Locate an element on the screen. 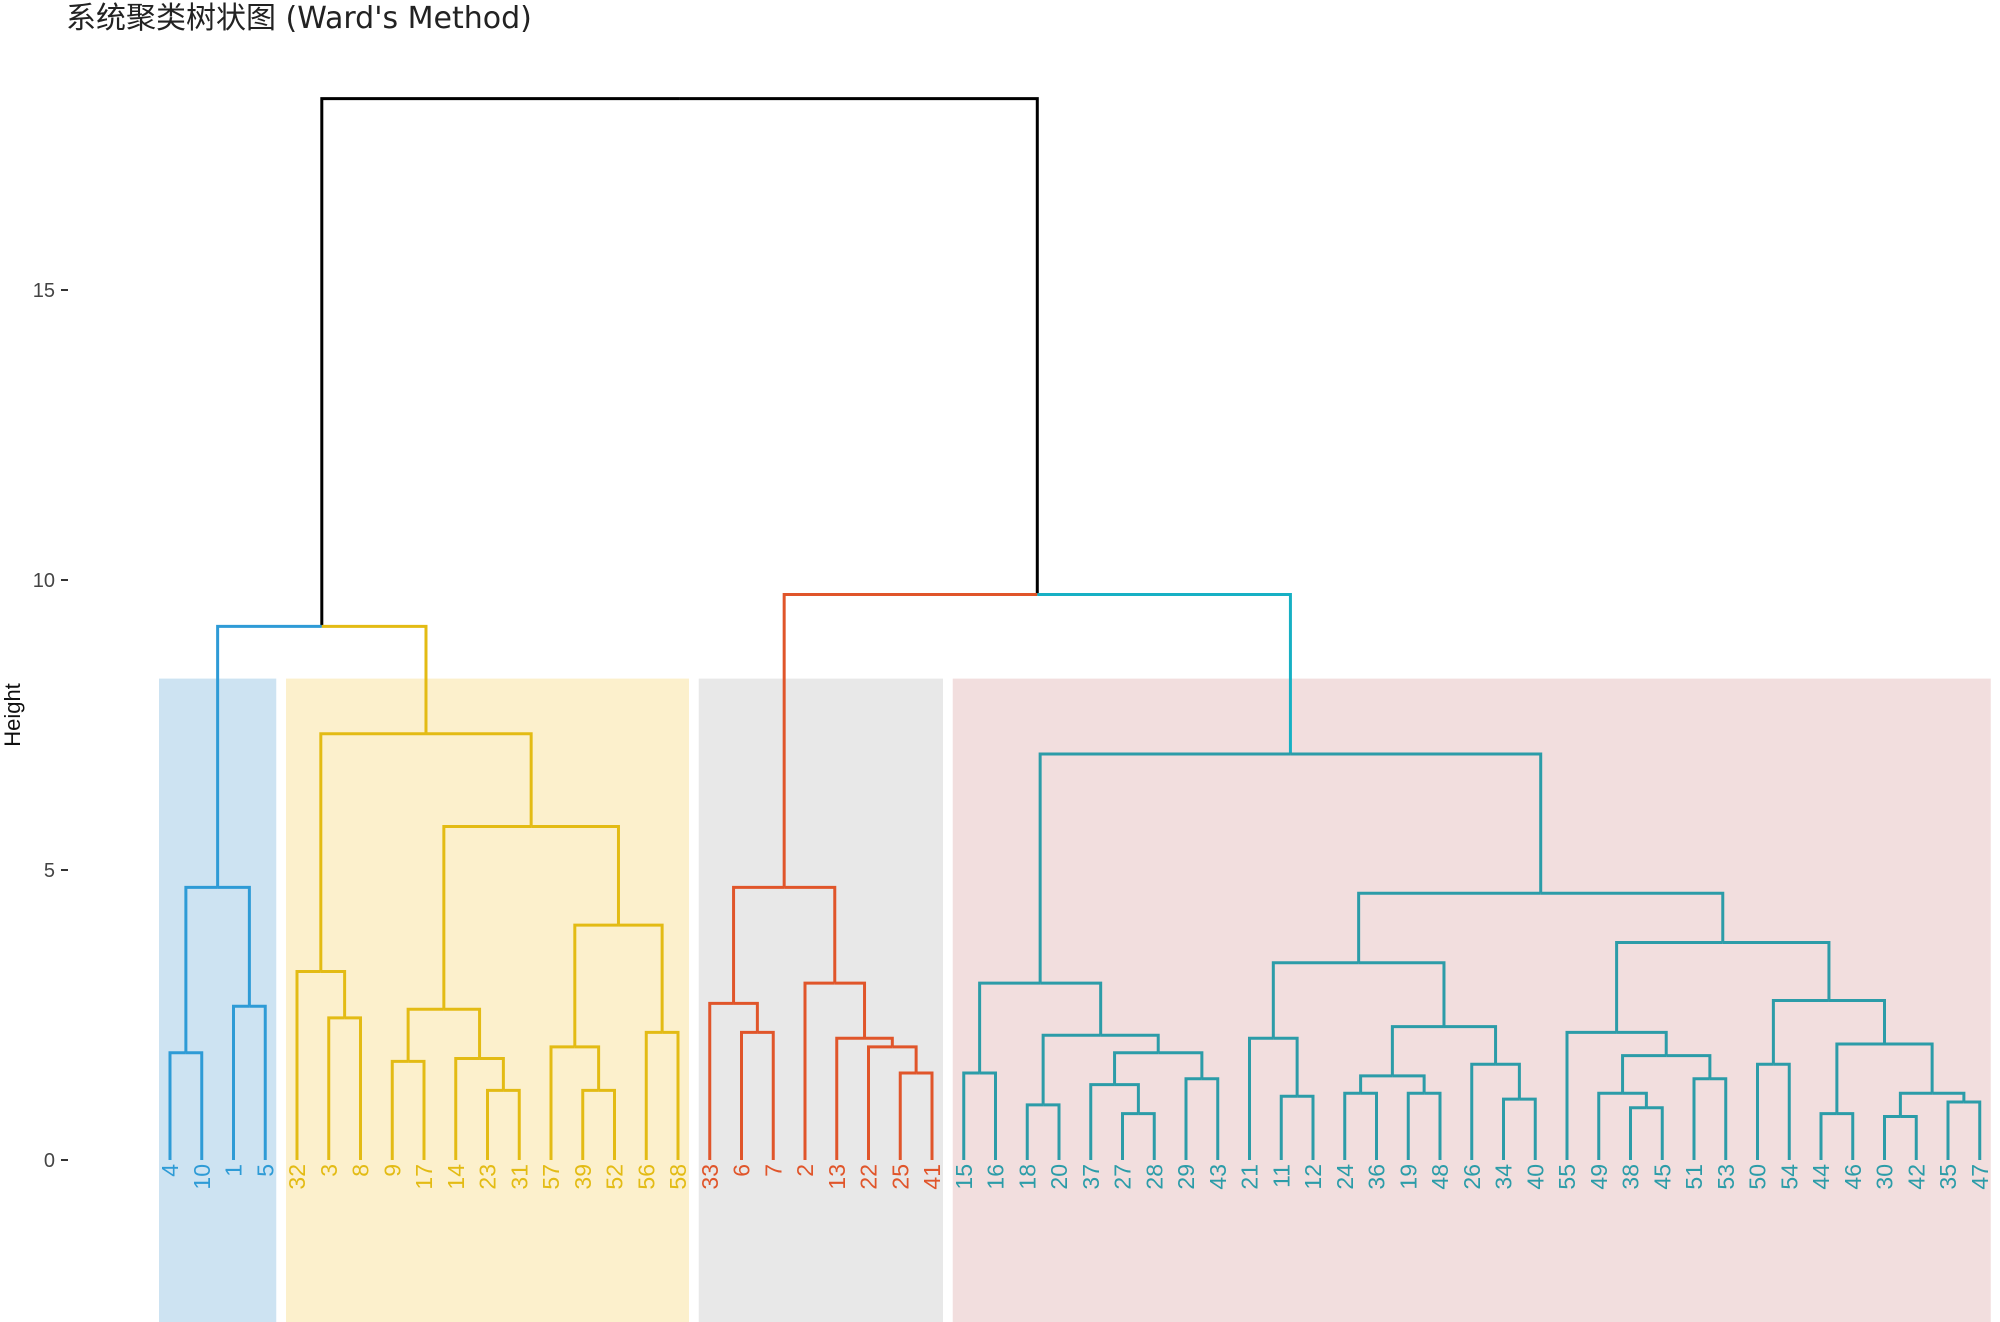  leaf-label: 21 is located at coordinates (1250, 1177).